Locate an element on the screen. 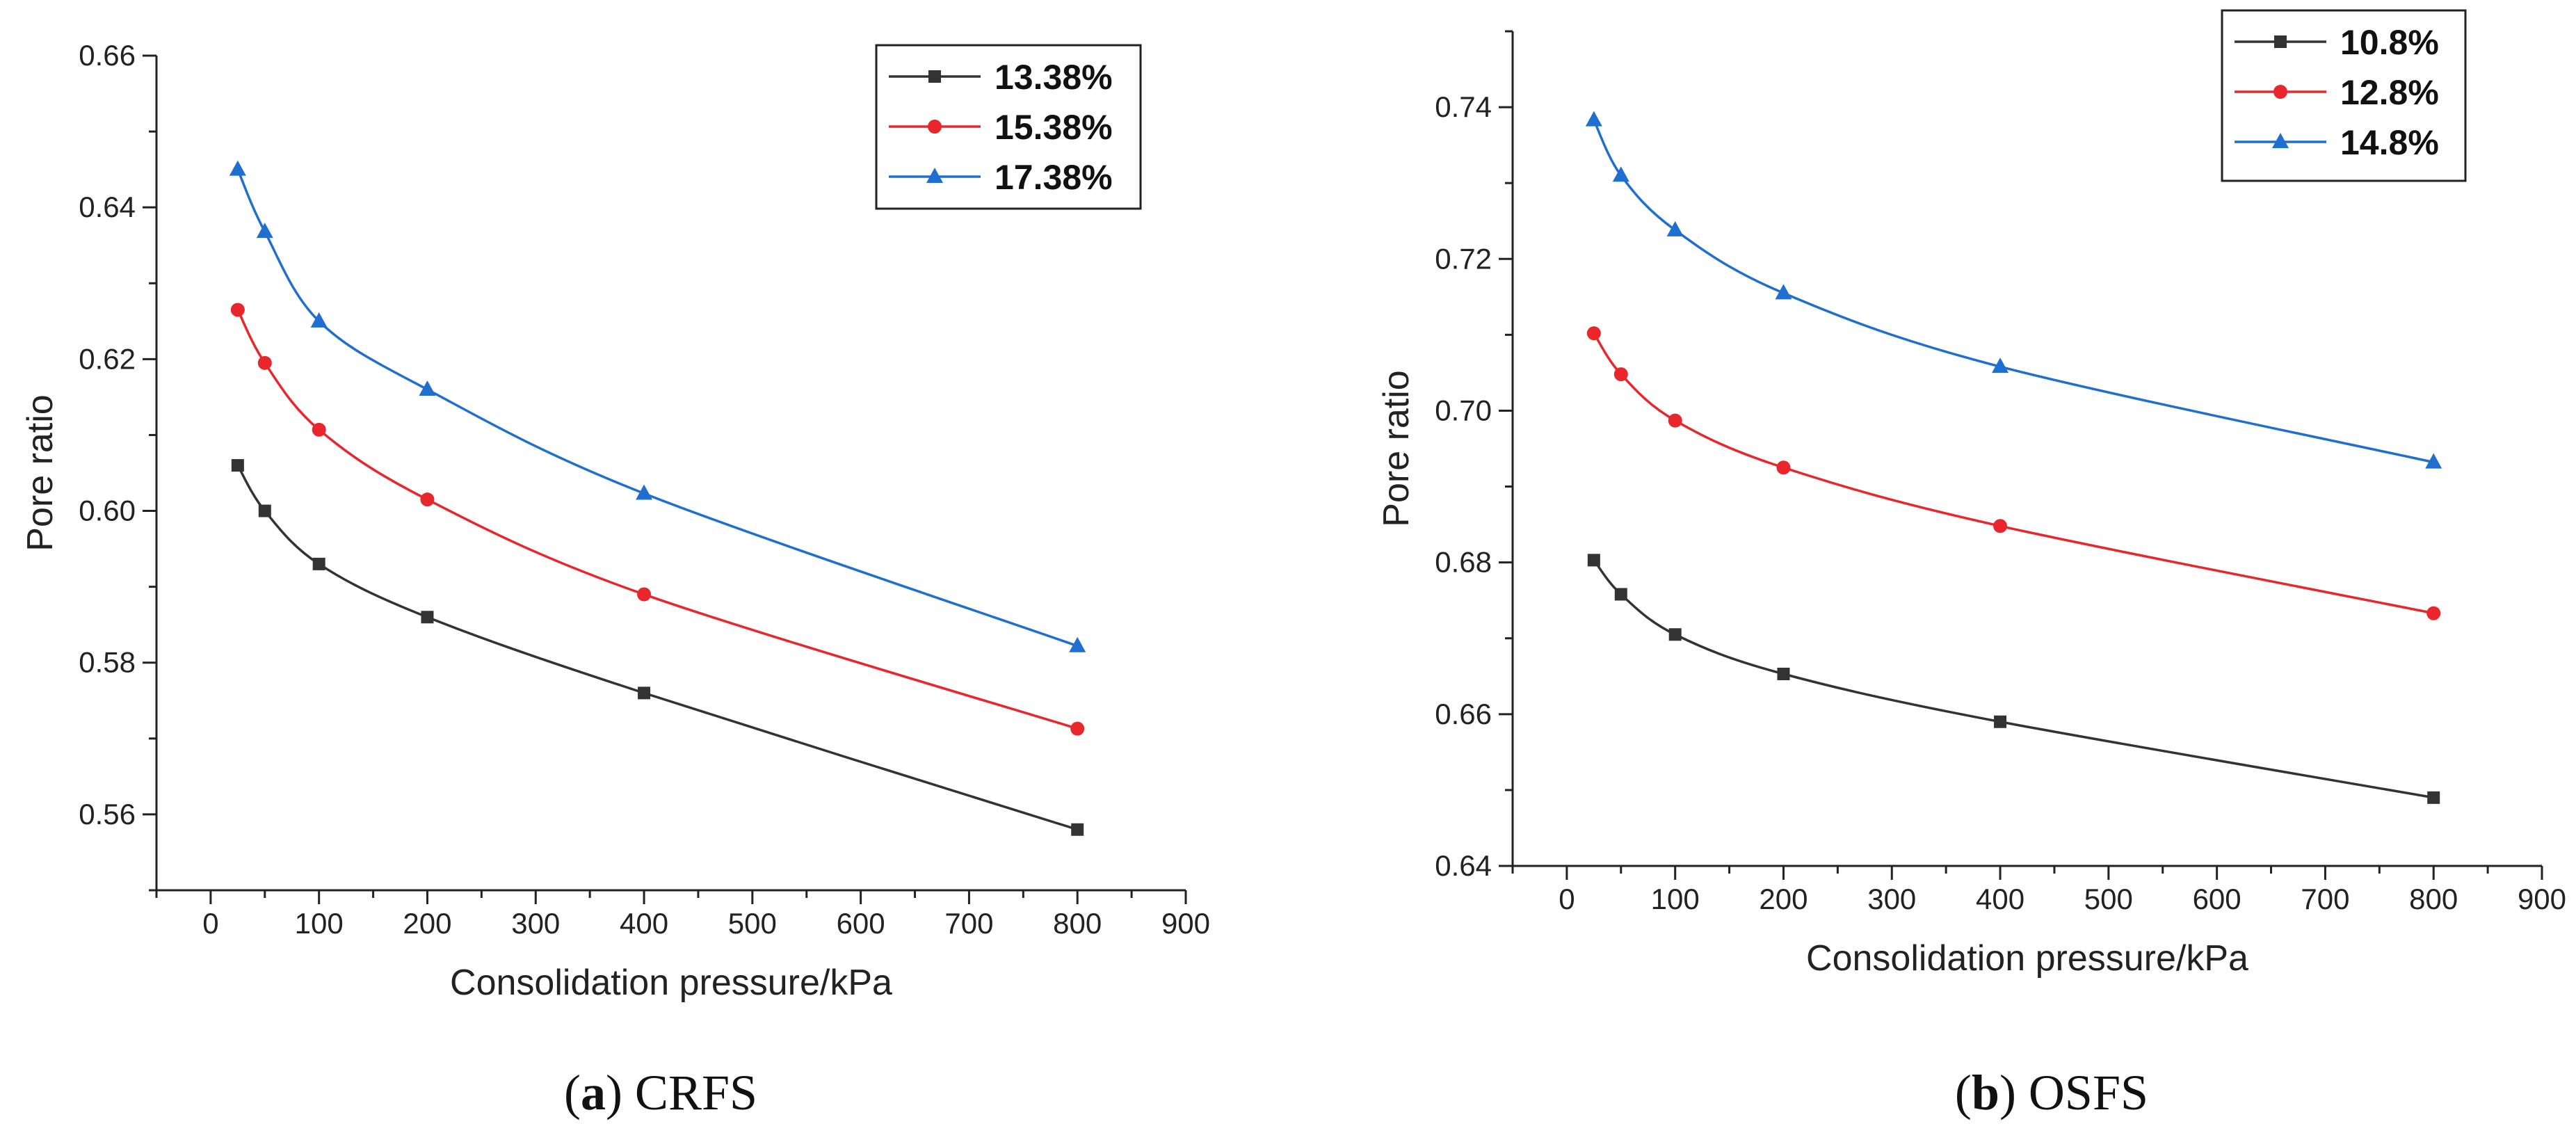 This screenshot has width=2576, height=1133. panel-caption: (b) OSFS is located at coordinates (2051, 1092).